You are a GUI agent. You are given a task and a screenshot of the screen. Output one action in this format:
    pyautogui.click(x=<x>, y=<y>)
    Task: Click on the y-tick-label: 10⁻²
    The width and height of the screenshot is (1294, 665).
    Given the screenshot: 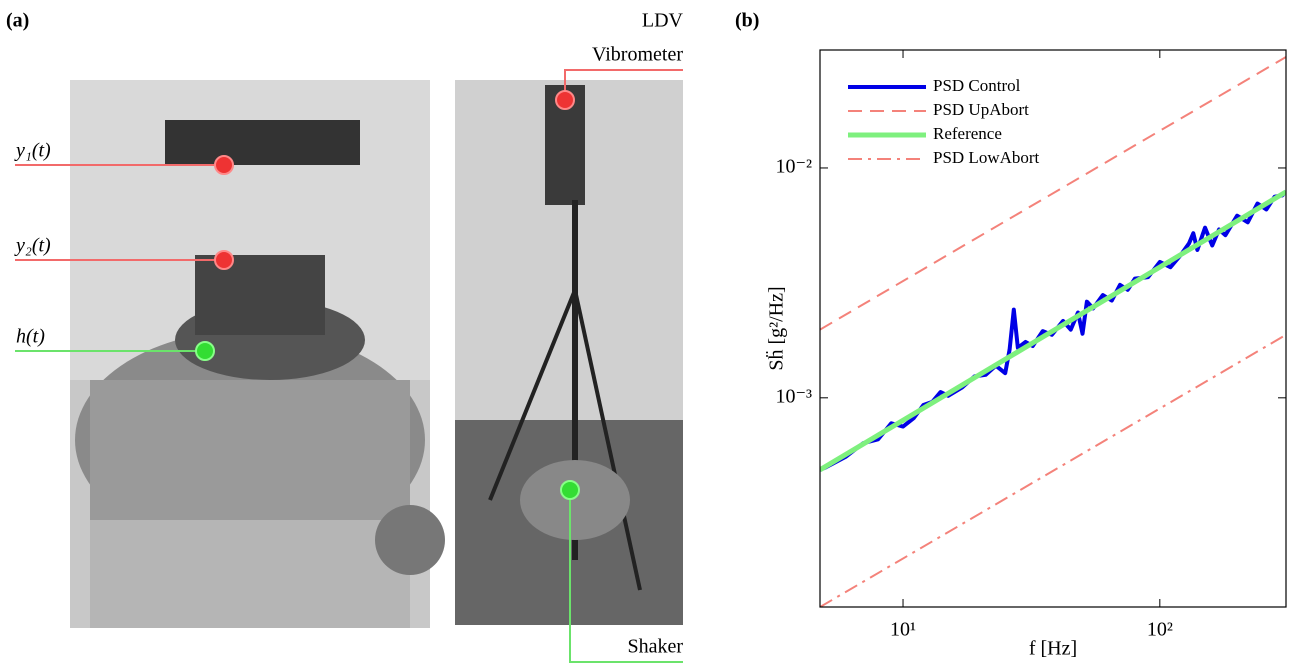 What is the action you would take?
    pyautogui.click(x=793, y=167)
    